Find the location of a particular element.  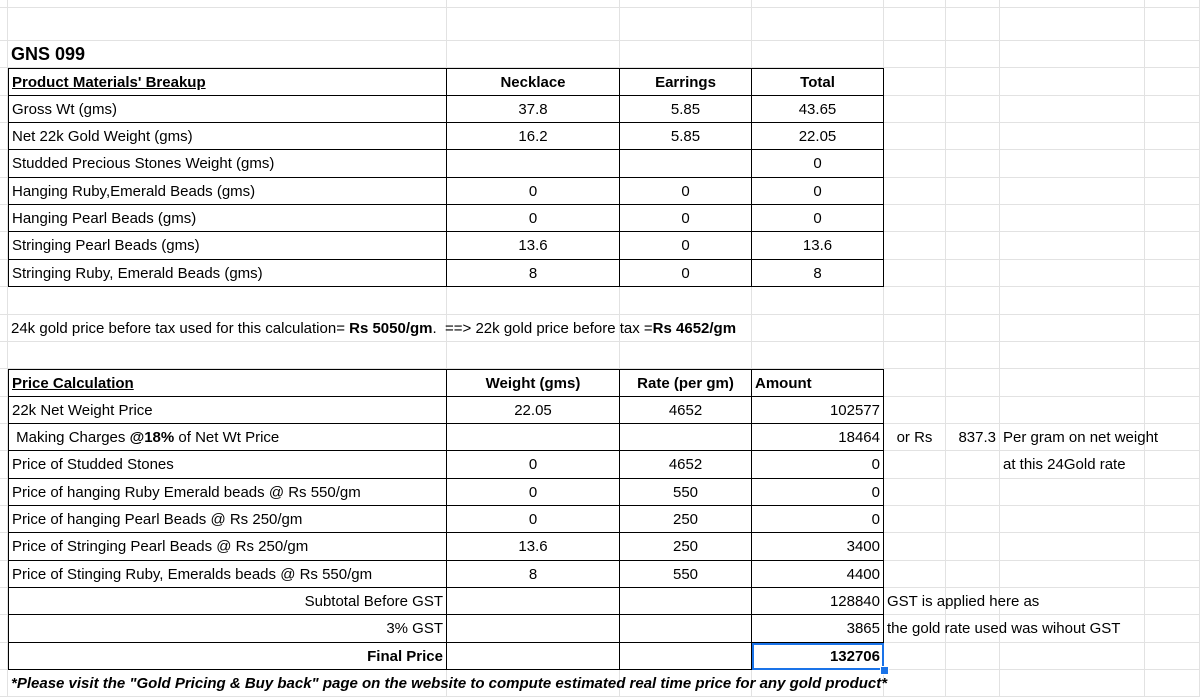

subtotal-note: GST is applied here as is located at coordinates (961, 601).